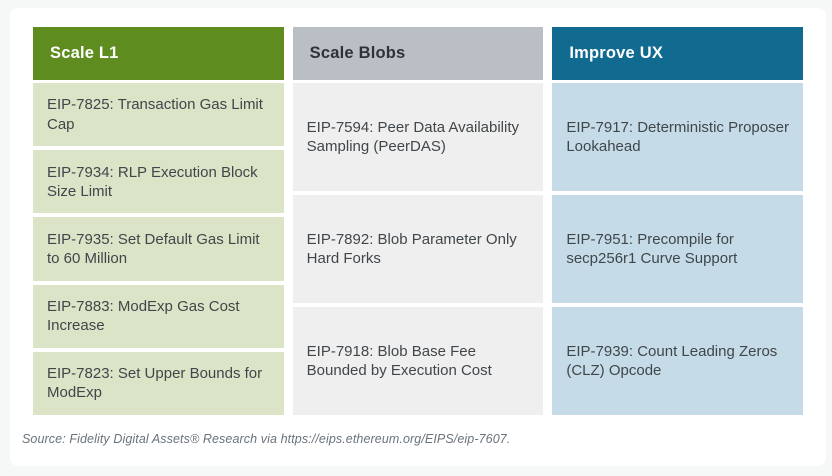  What do you see at coordinates (158, 182) in the screenshot?
I see `eip-cell: EIP-7934: RLP Execution Block Size Limit` at bounding box center [158, 182].